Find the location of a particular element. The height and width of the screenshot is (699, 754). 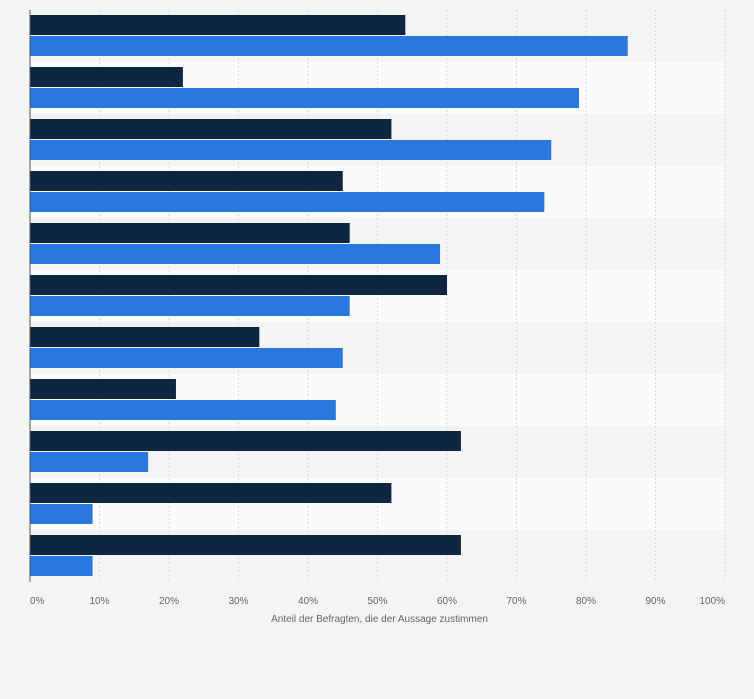

x-tick-label: 90% is located at coordinates (655, 601).